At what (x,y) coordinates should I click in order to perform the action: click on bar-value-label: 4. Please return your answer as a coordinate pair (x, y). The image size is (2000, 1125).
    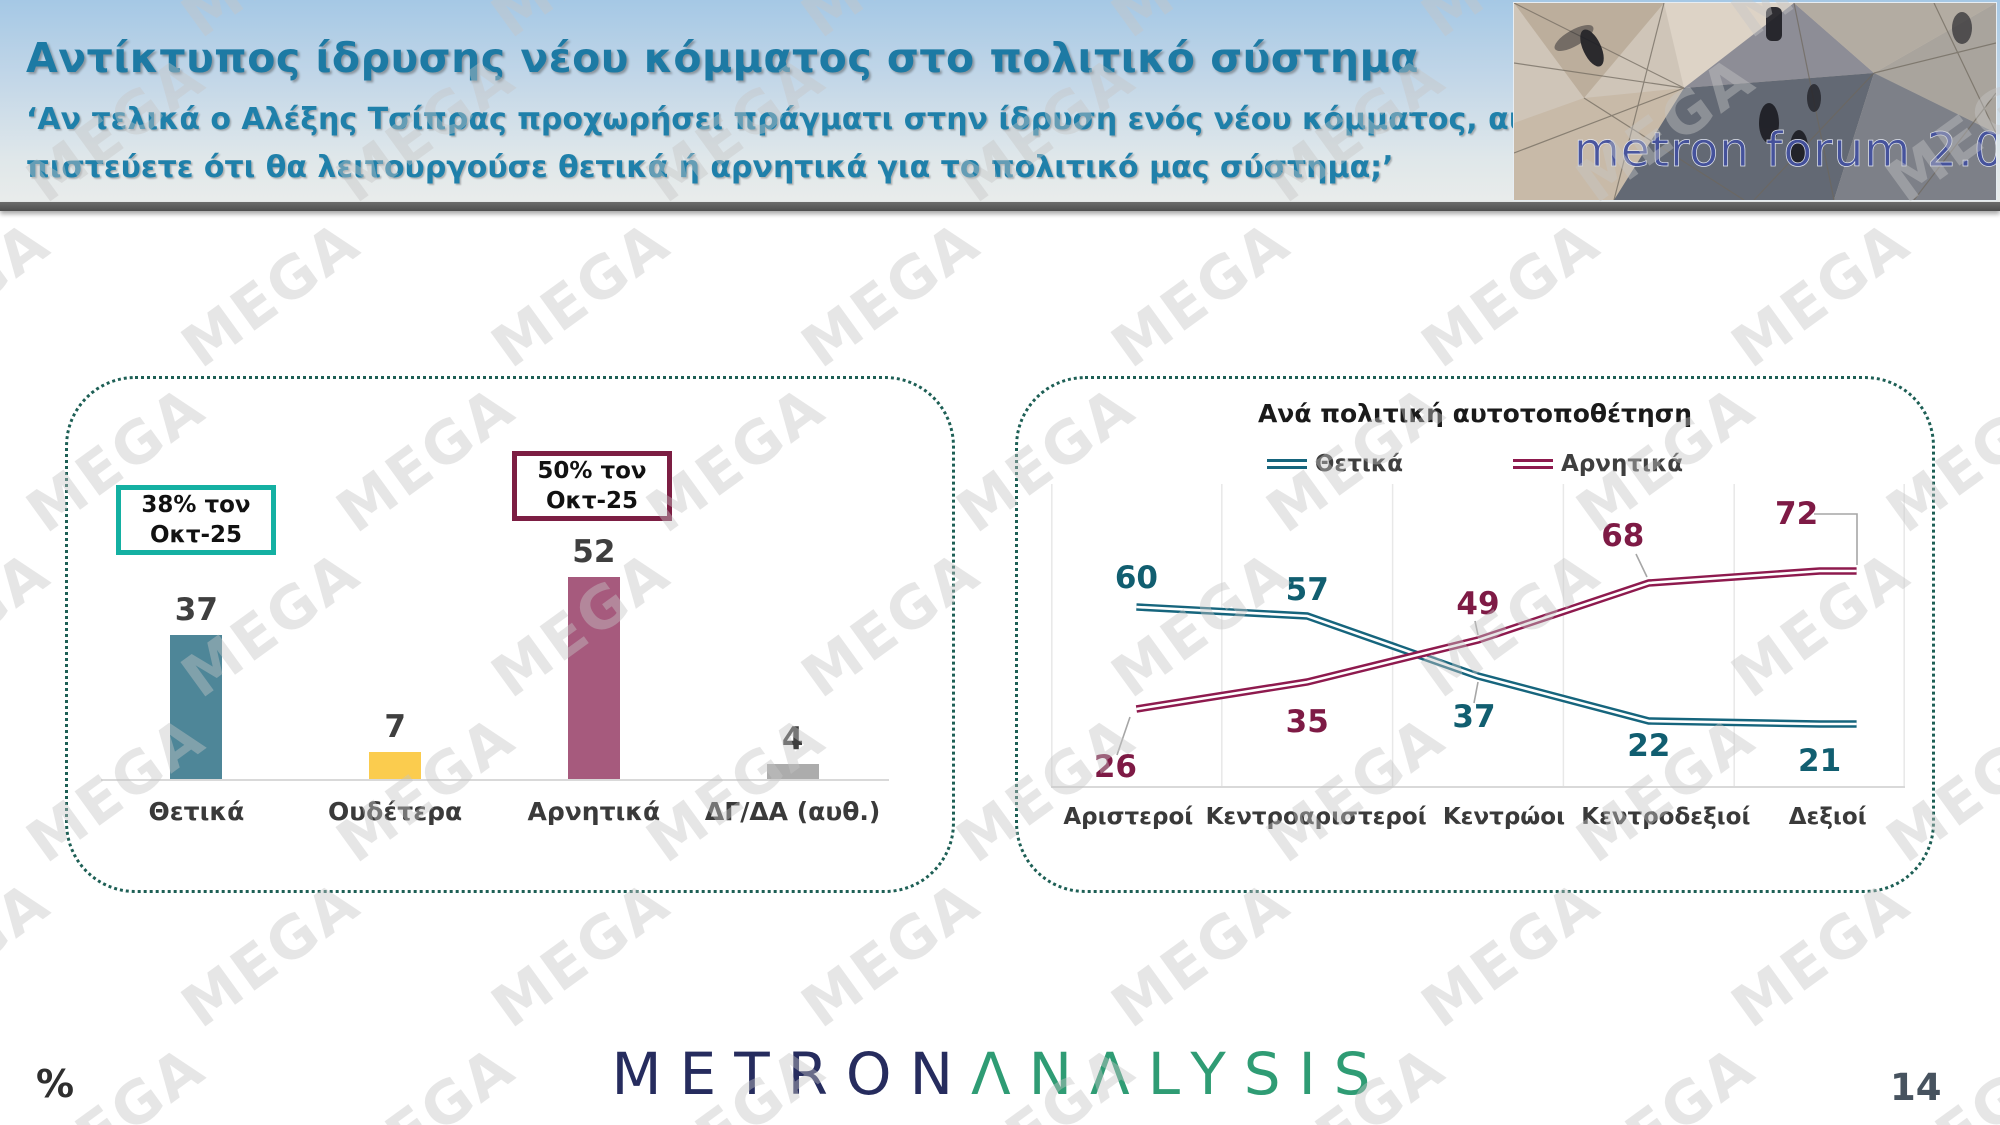
    Looking at the image, I should click on (792, 738).